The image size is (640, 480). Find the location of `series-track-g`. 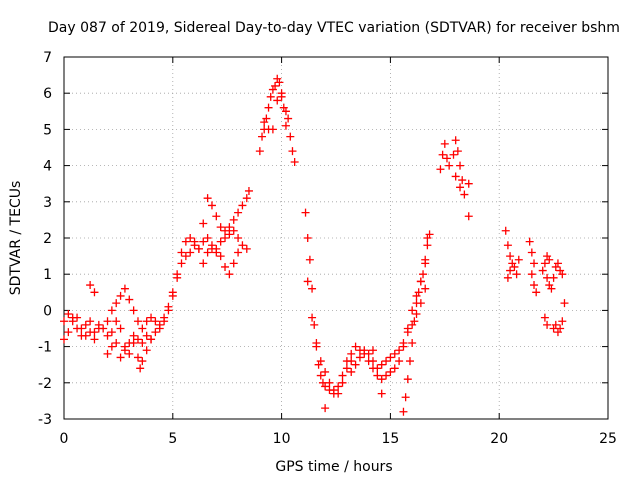

series-track-g is located at coordinates (454, 178).